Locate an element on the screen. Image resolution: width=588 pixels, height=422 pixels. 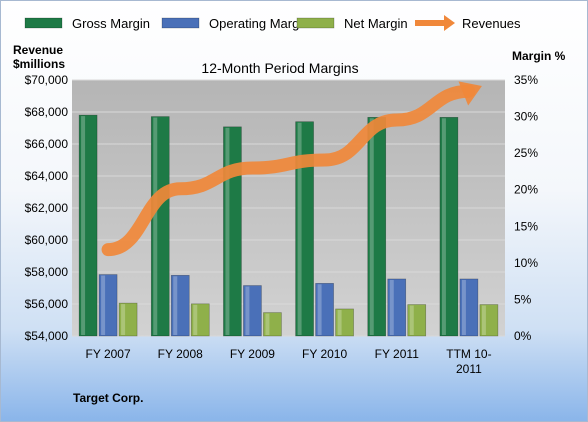
right-tick-label: 0% is located at coordinates (523, 336).